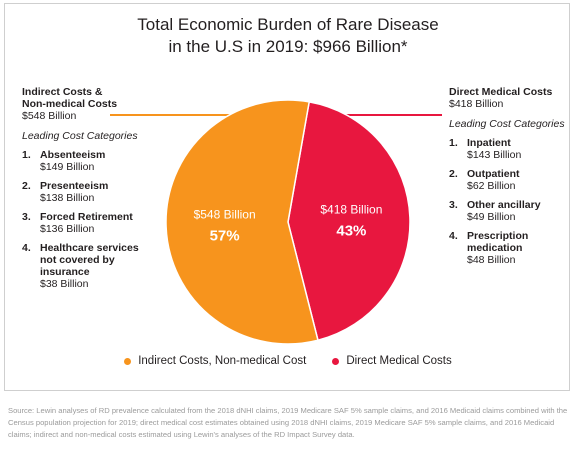 This screenshot has height=469, width=576. What do you see at coordinates (89, 248) in the screenshot?
I see `category-name-line: Healthcare services` at bounding box center [89, 248].